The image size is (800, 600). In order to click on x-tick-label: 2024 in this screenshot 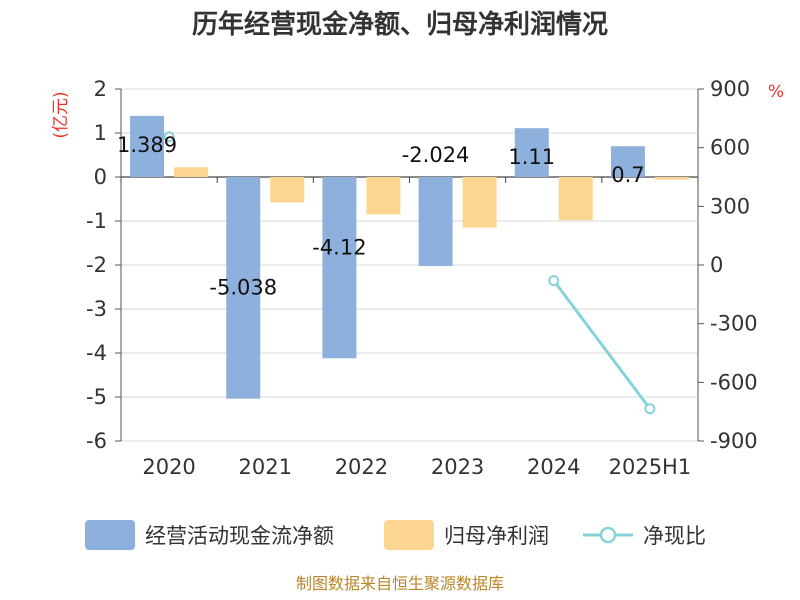, I will do `click(553, 467)`.